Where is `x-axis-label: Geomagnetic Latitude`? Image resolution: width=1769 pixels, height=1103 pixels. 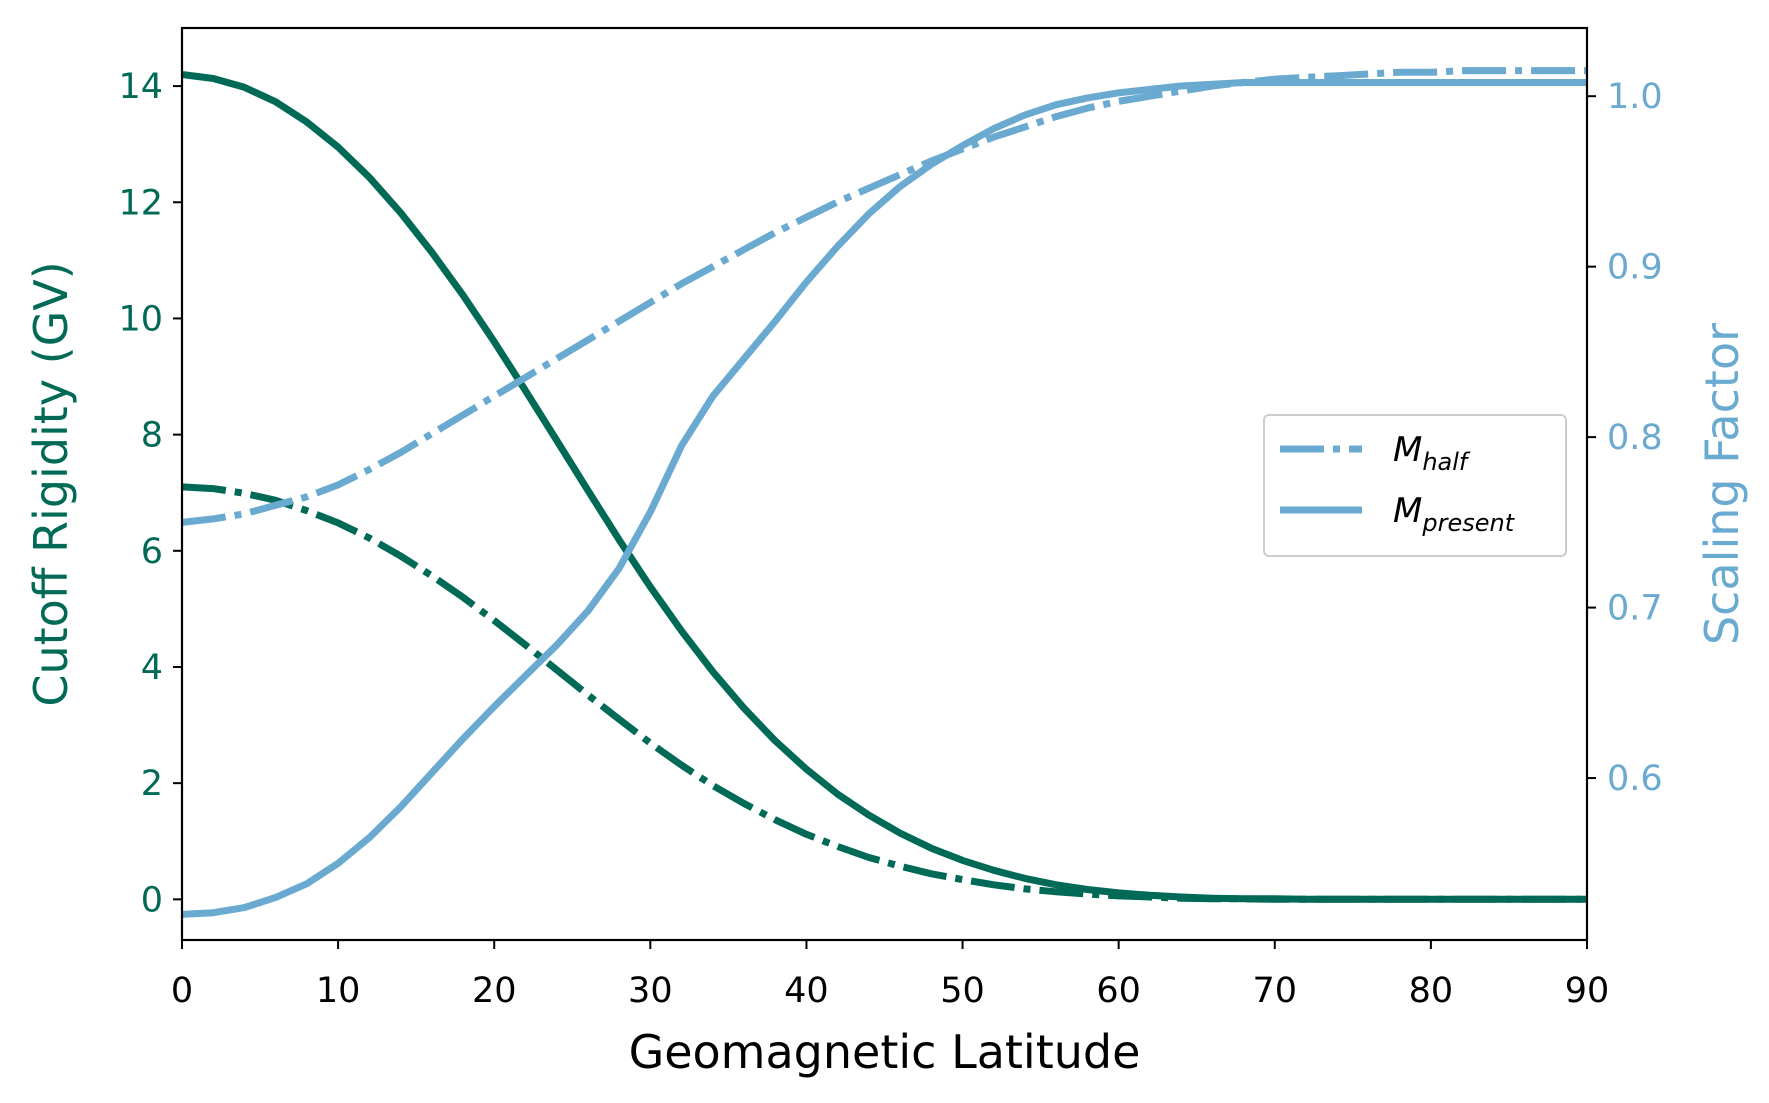
x-axis-label: Geomagnetic Latitude is located at coordinates (885, 1052).